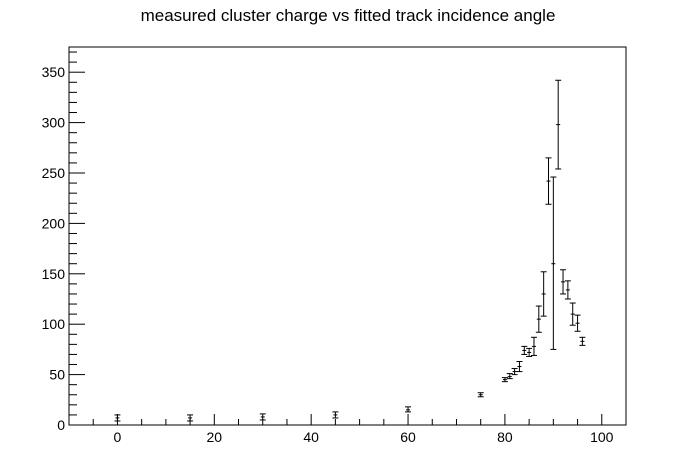  What do you see at coordinates (311, 437) in the screenshot?
I see `x-tick-label: 40` at bounding box center [311, 437].